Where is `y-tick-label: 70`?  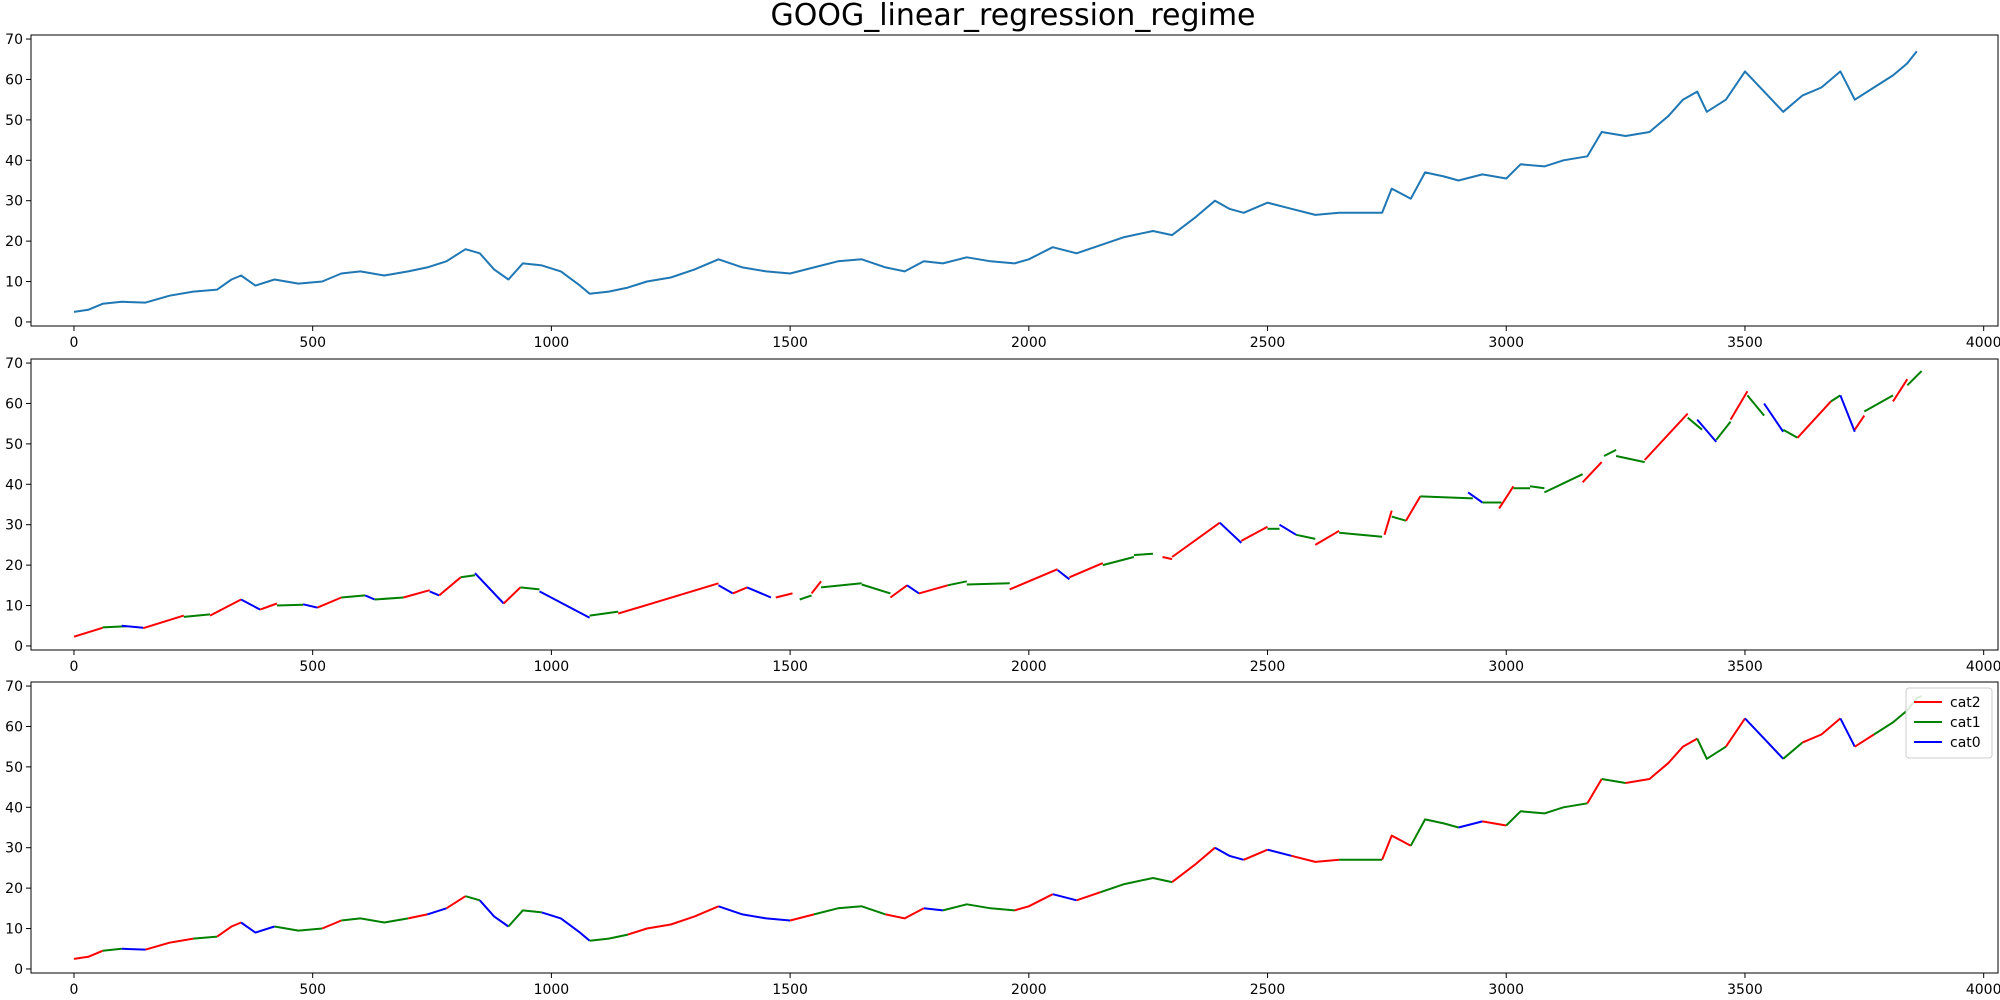 y-tick-label: 70 is located at coordinates (14, 40).